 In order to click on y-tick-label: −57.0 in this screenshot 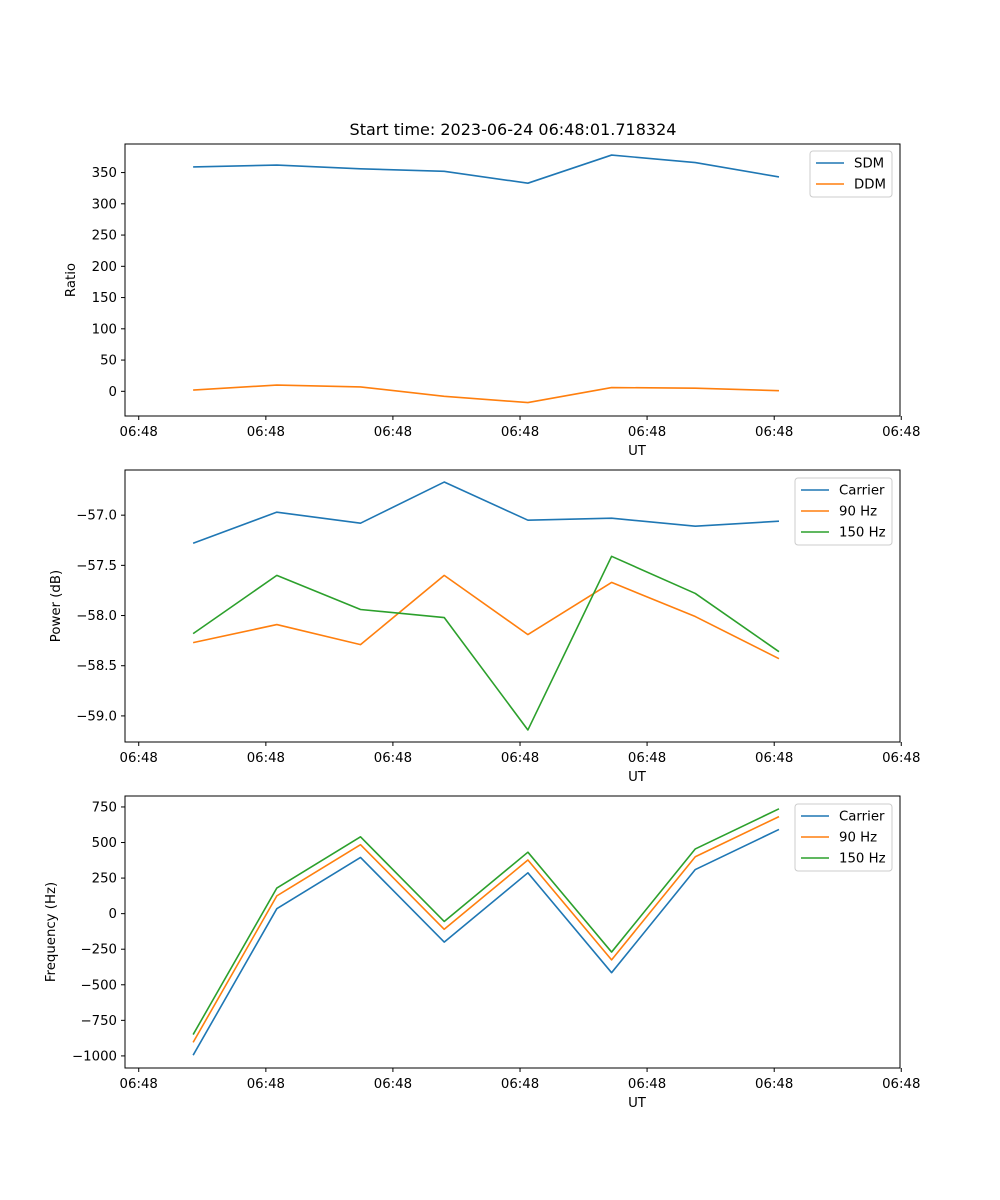, I will do `click(96, 516)`.